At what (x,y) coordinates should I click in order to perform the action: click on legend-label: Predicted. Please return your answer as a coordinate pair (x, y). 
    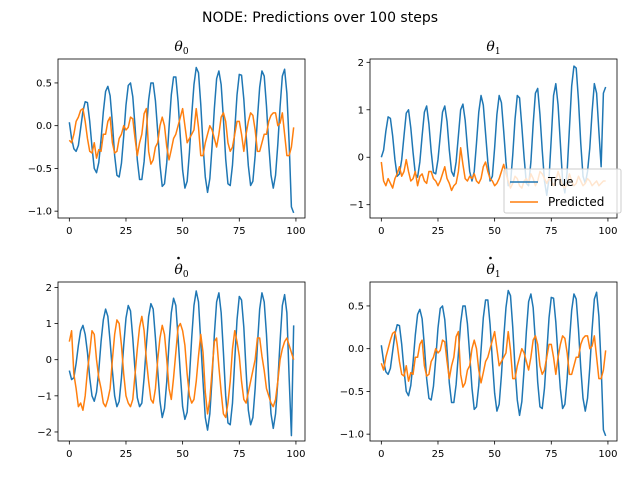
    Looking at the image, I should click on (576, 202).